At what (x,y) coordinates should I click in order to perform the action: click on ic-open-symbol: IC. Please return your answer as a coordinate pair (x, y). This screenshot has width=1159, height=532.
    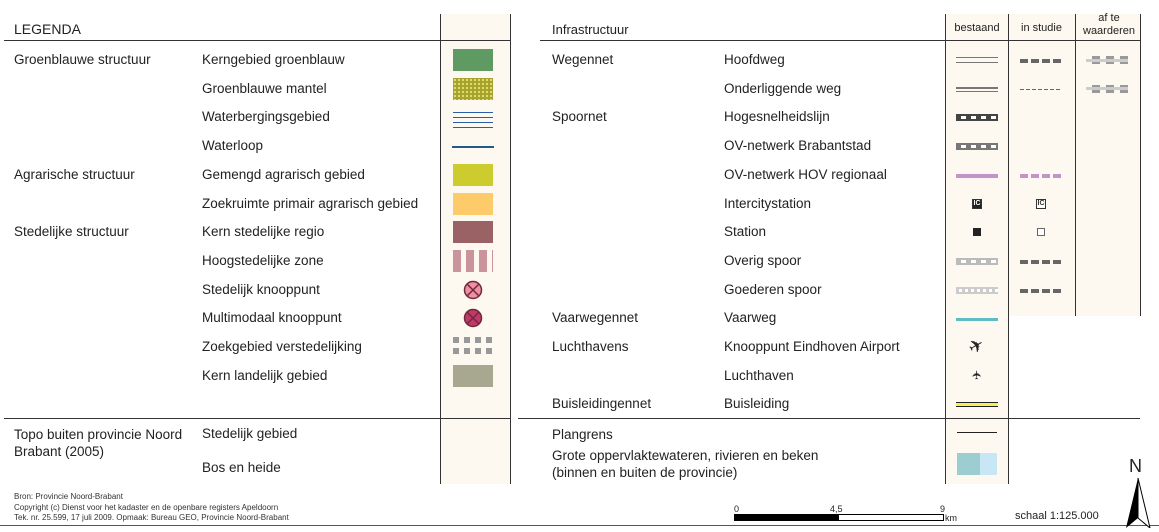
    Looking at the image, I should click on (1041, 203).